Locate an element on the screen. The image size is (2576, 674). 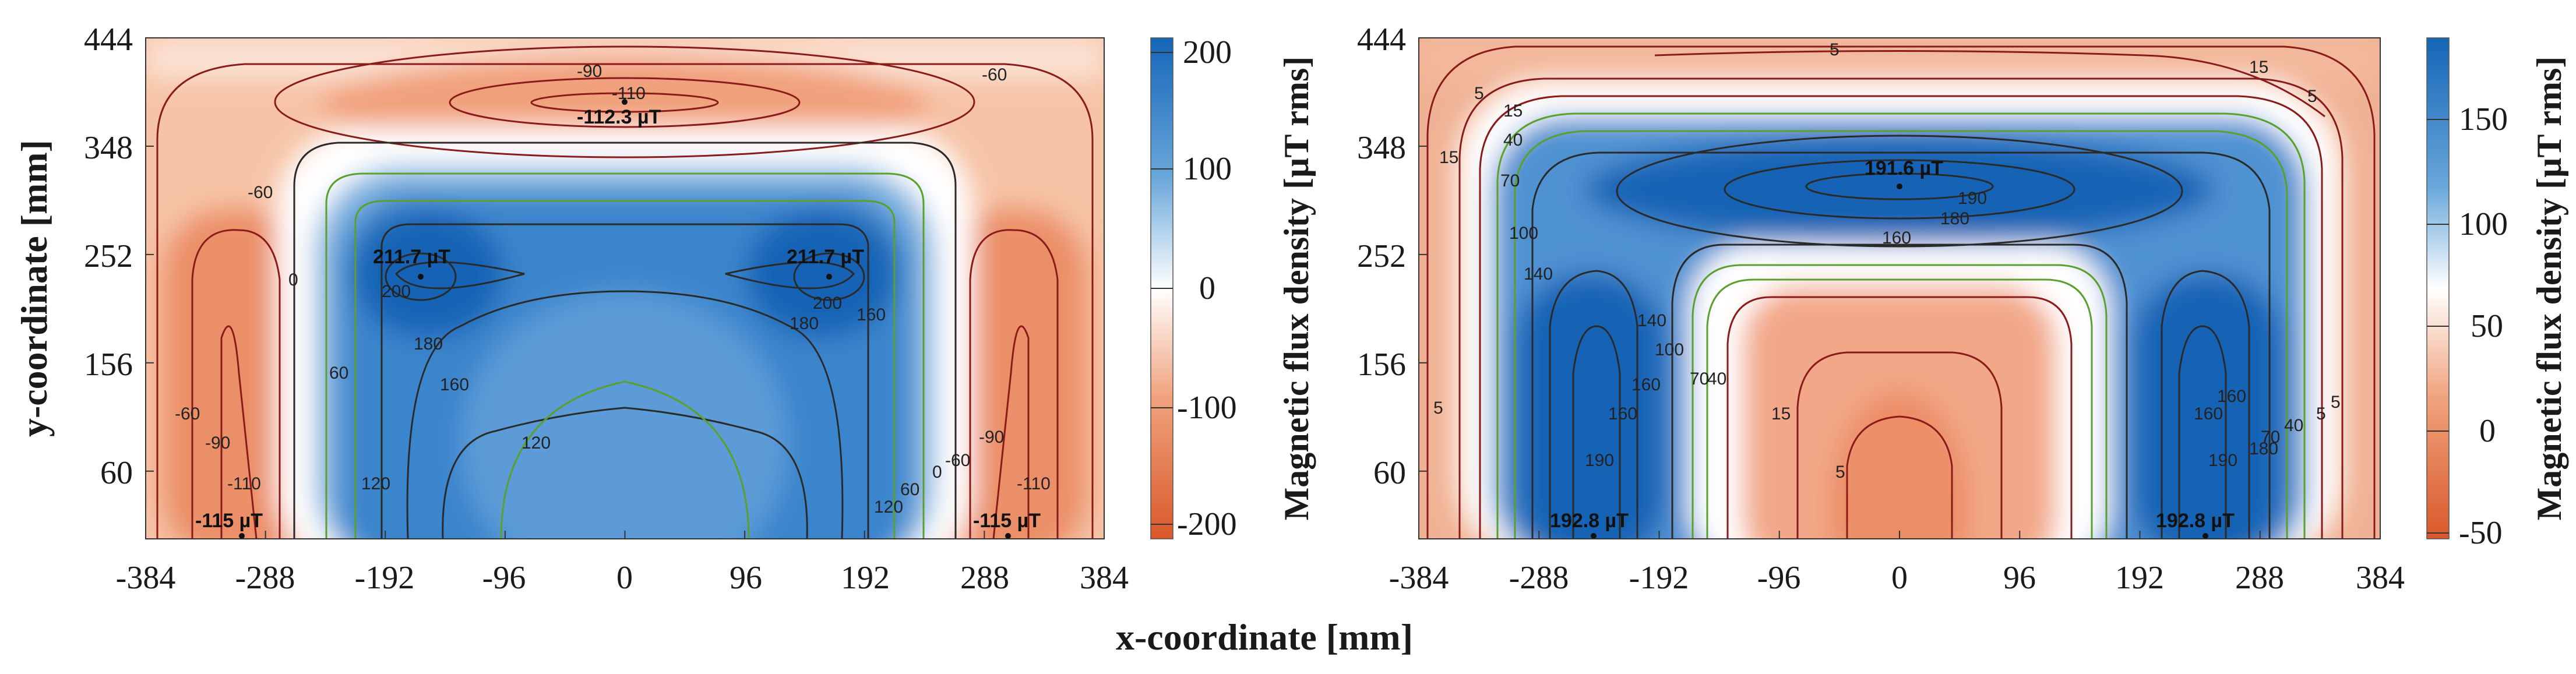
colorbar-label: Magnetic flux density [µT rms] is located at coordinates (1296, 289).